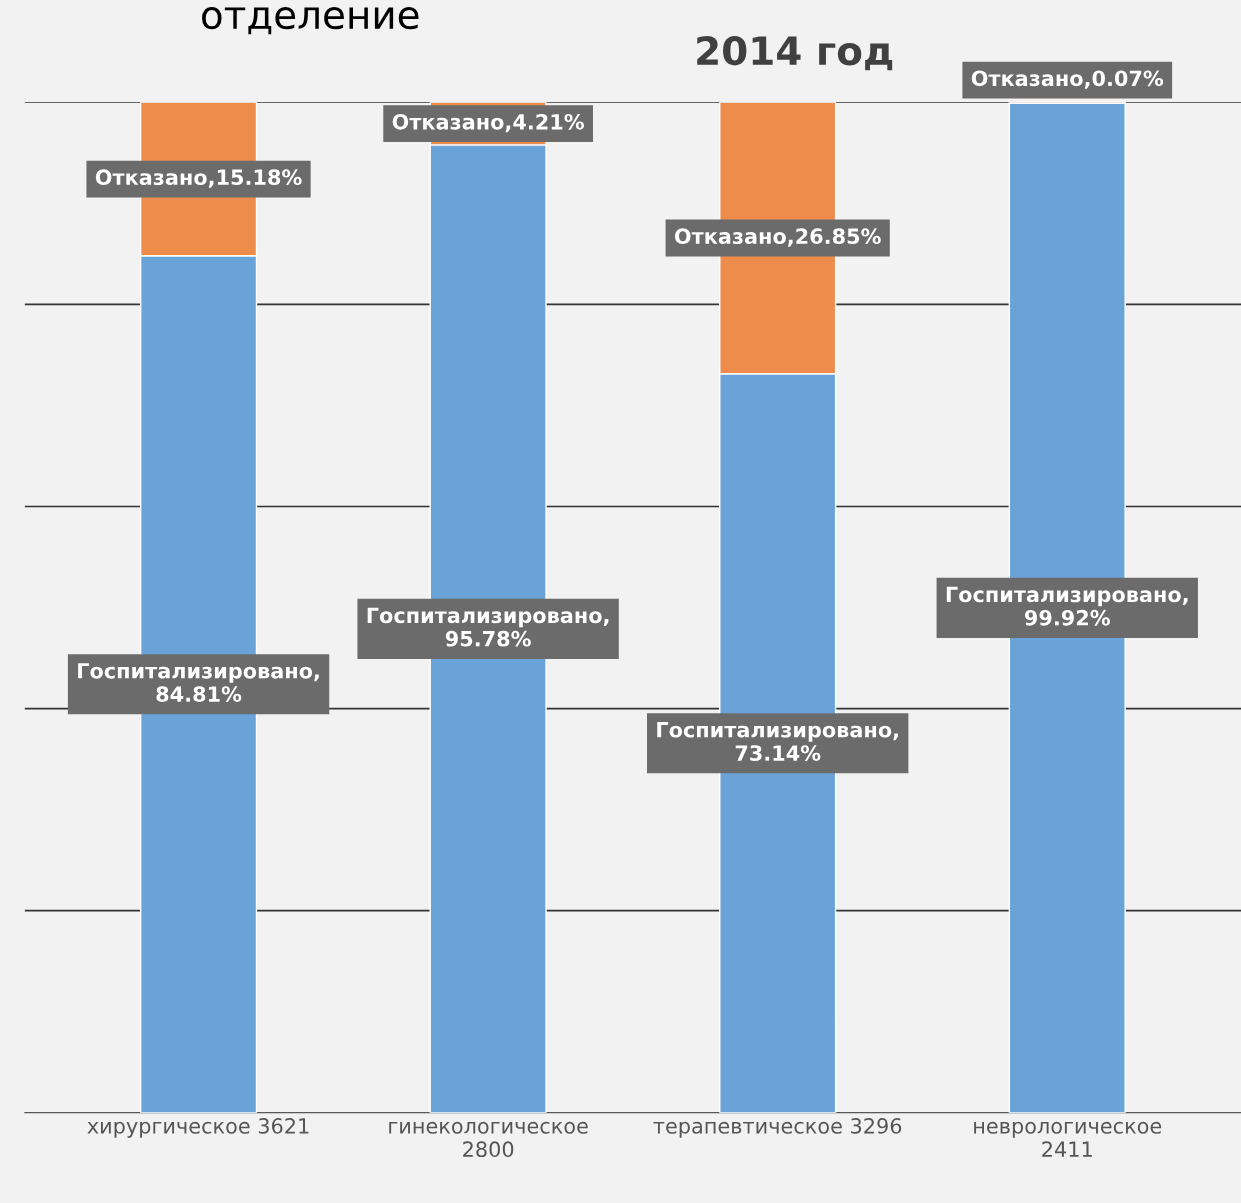 The image size is (1241, 1203). What do you see at coordinates (777, 1128) in the screenshot?
I see `x-tick-label: терапевтическое 3296` at bounding box center [777, 1128].